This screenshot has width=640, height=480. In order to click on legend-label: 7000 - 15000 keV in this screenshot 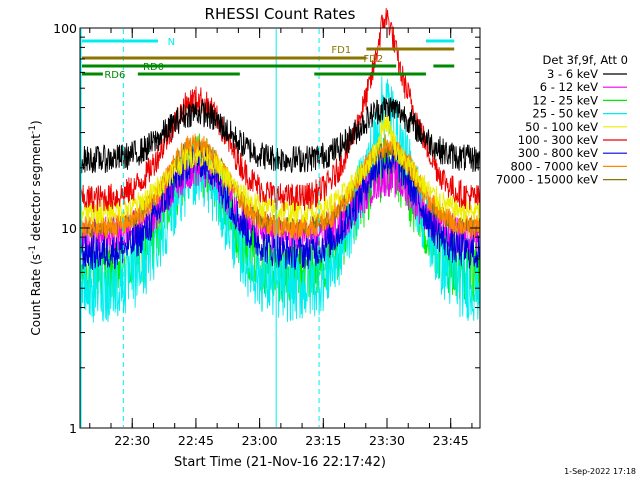, I will do `click(547, 180)`.